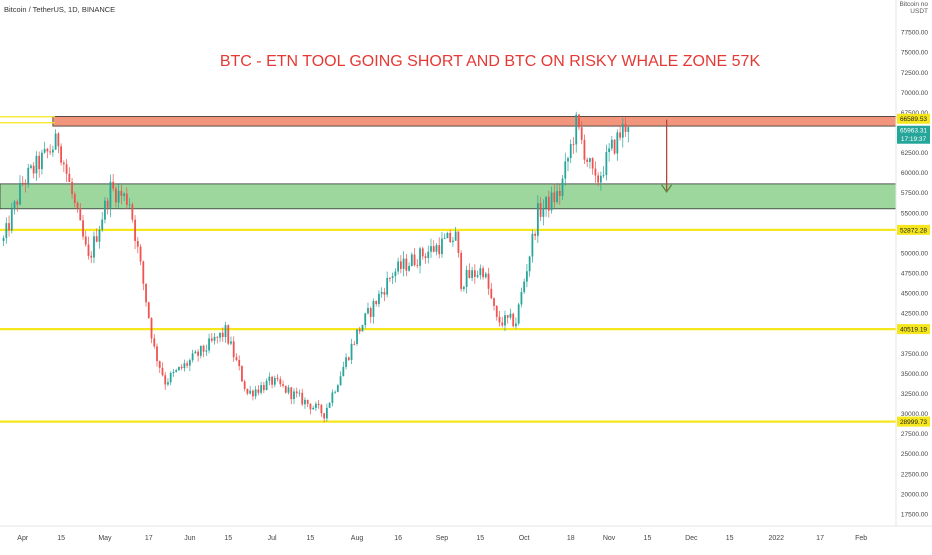 The width and height of the screenshot is (932, 555). I want to click on x-tick-label: Feb, so click(861, 538).